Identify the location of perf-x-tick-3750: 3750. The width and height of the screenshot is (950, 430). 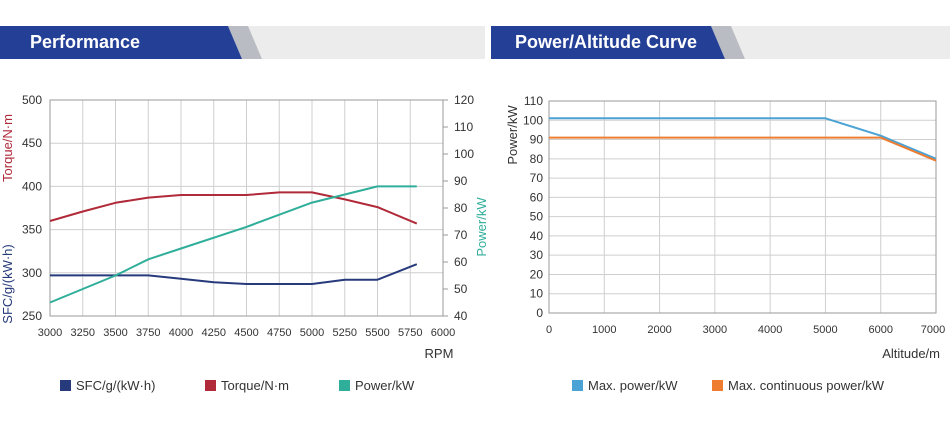
(148, 333).